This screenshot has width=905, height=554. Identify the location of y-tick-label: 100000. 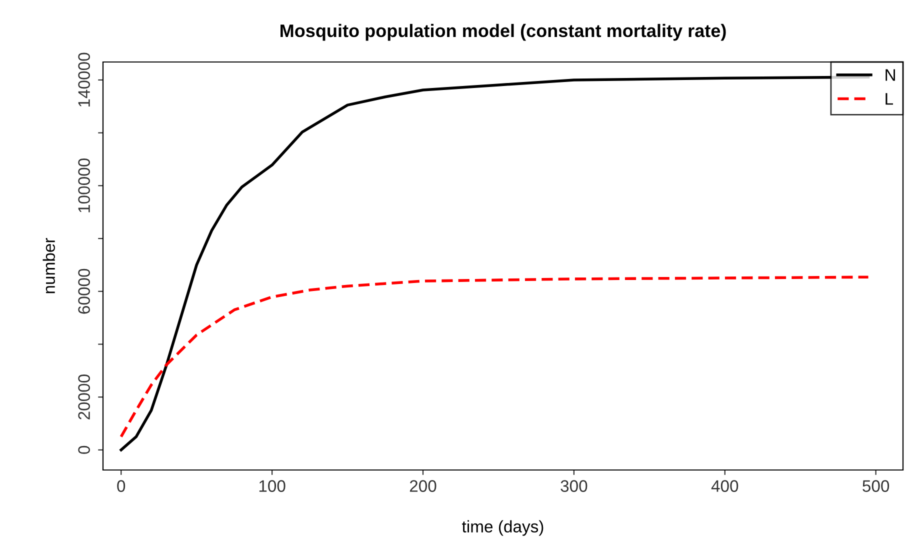
(84, 185).